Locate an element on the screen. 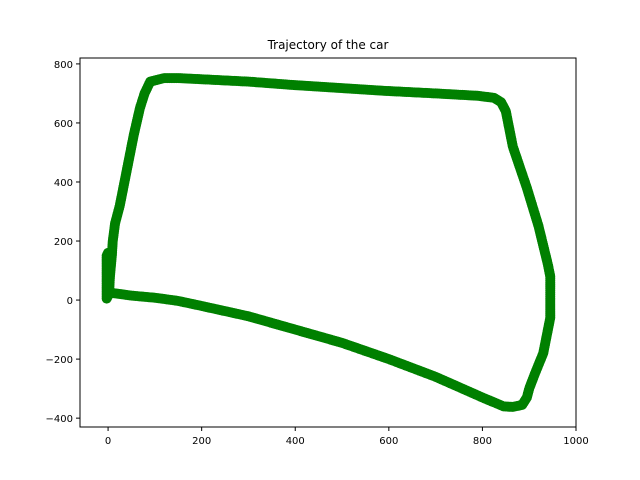  y-tick-label: −400 is located at coordinates (59, 419).